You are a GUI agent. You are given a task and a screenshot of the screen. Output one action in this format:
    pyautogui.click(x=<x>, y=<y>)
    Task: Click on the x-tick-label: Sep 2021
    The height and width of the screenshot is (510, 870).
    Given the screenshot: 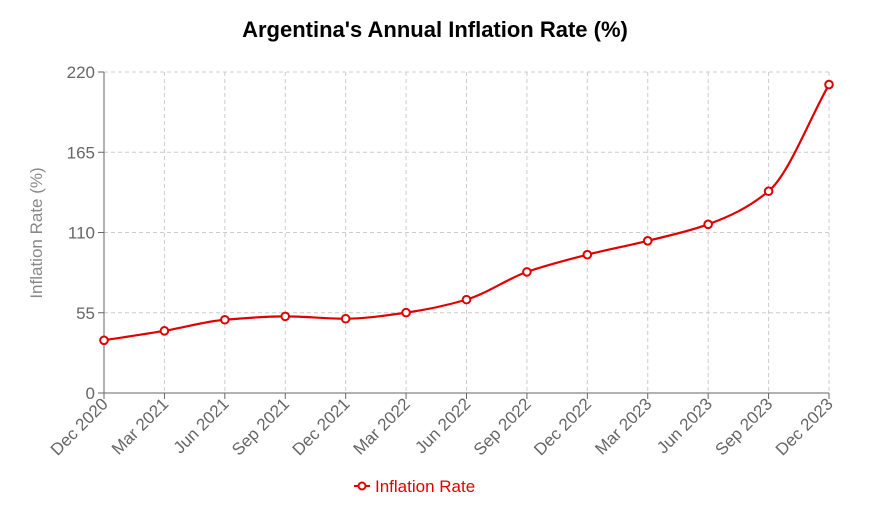 What is the action you would take?
    pyautogui.click(x=260, y=426)
    